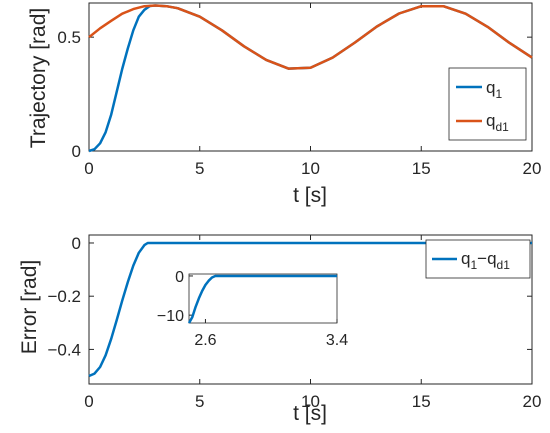 This screenshot has height=433, width=550. What do you see at coordinates (337, 340) in the screenshot?
I see `inset-x-tick-label: 3.4` at bounding box center [337, 340].